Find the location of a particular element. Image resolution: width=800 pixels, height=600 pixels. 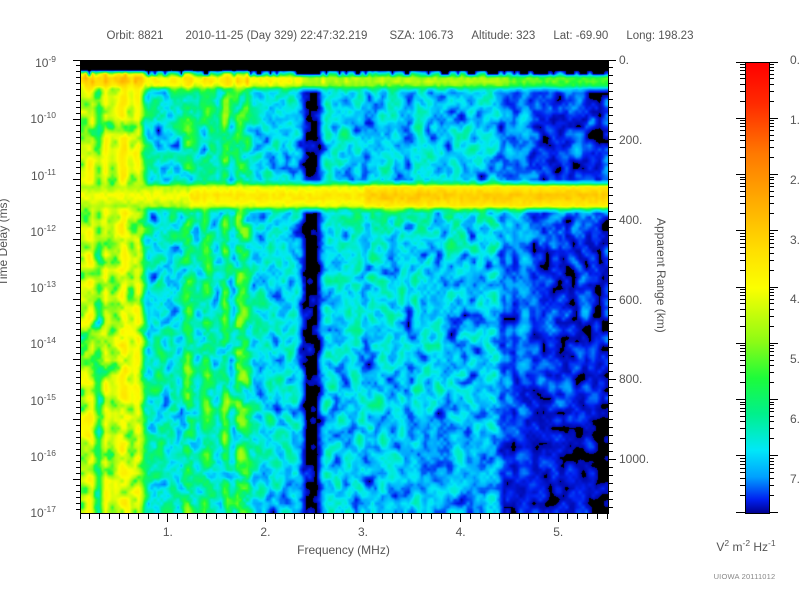

colorbar-tick-label: 10-9 is located at coordinates (45, 62).